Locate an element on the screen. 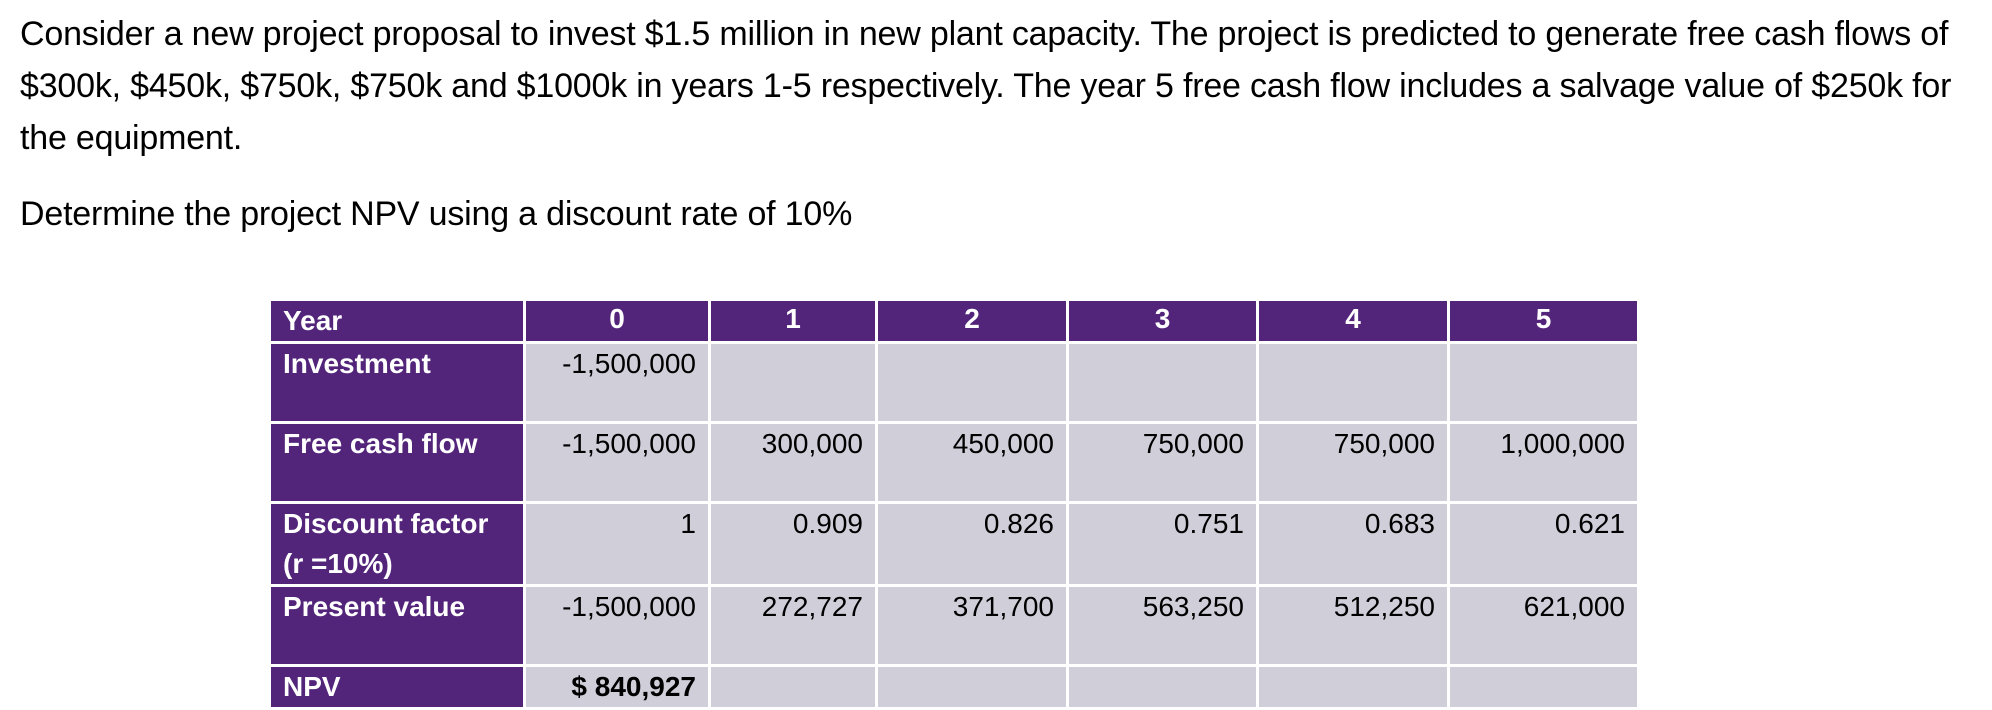  row-label: Discount factor (r =10%) is located at coordinates (397, 544).